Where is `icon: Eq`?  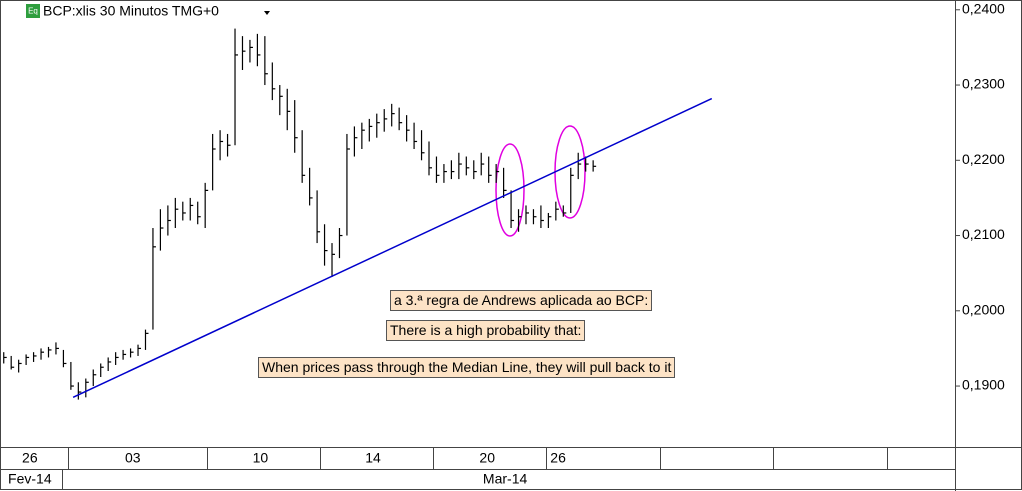 icon: Eq is located at coordinates (33, 11).